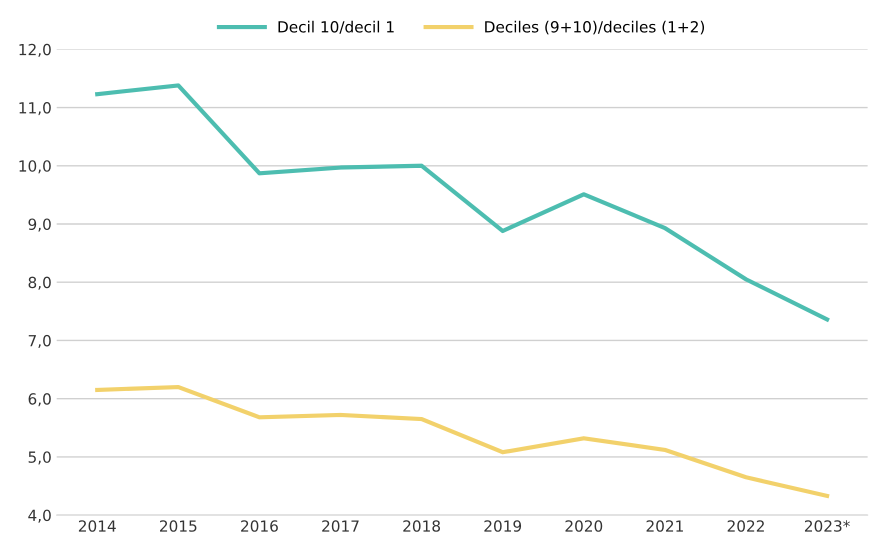 This screenshot has height=548, width=872. I want to click on legend-label: Decil 10/decil 1, so click(336, 27).